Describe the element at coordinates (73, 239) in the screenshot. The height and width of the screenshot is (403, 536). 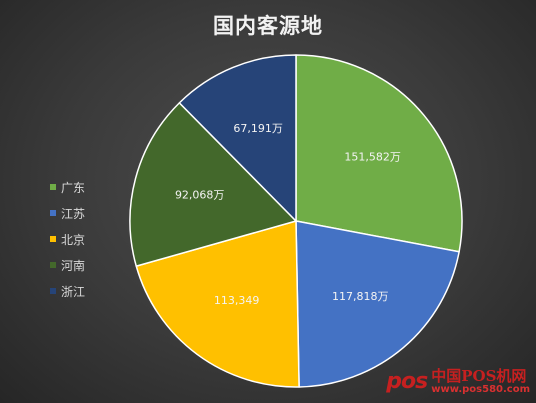
I see `legend-label: 北京` at that location.